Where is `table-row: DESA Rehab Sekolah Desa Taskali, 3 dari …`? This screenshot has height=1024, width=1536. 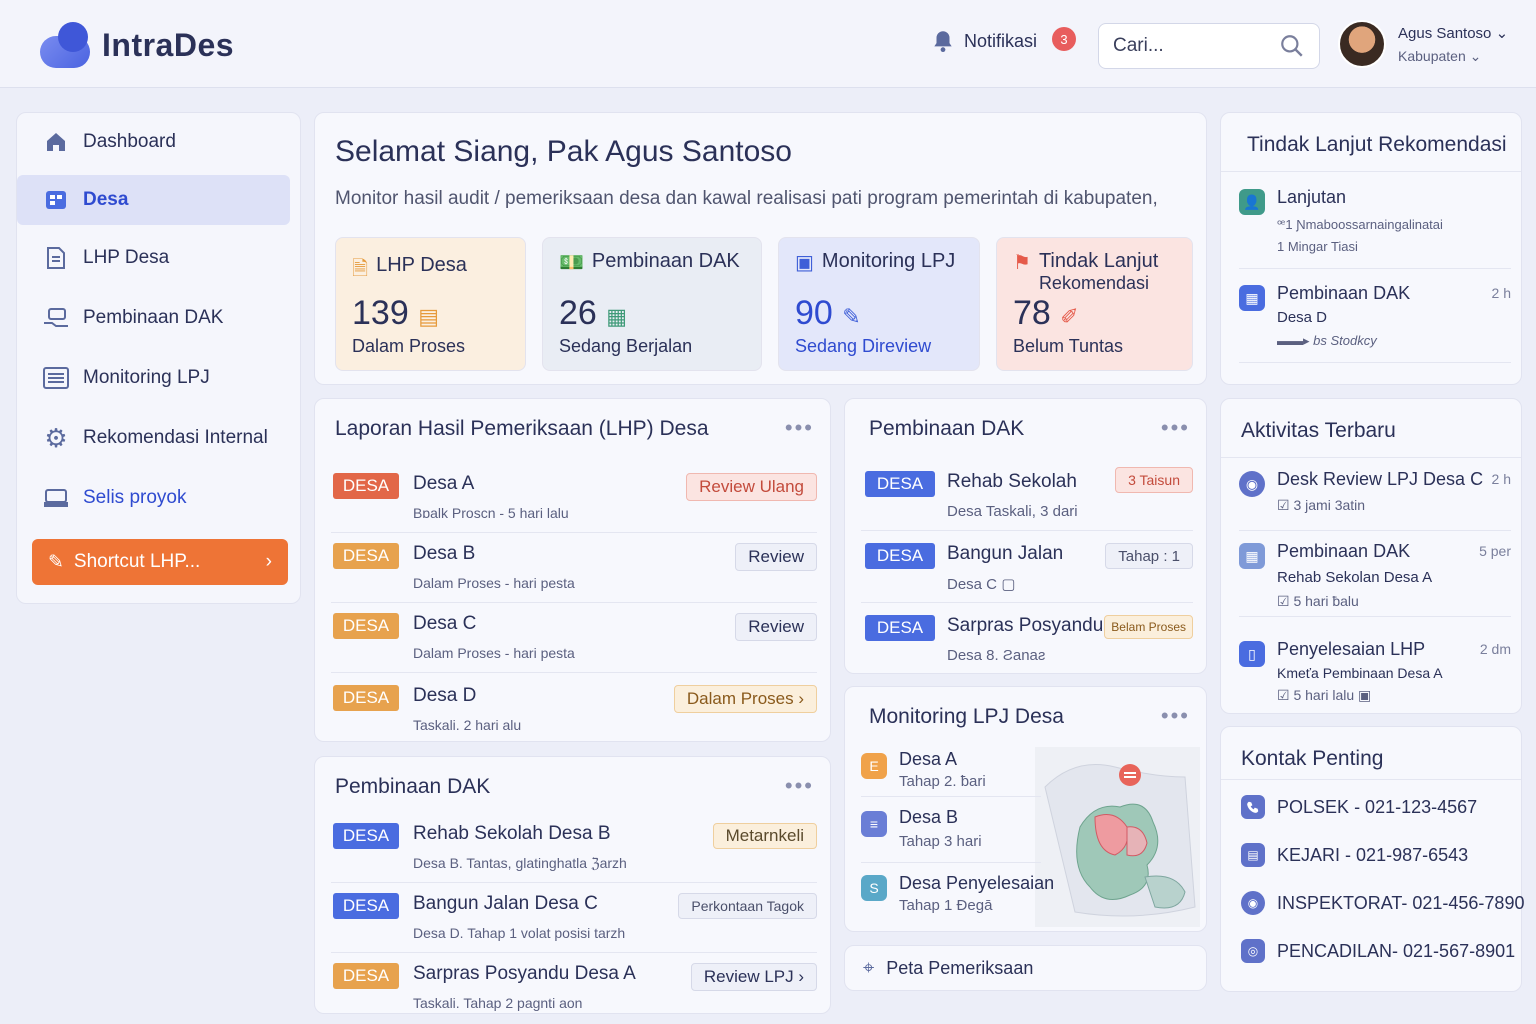
table-row: DESA Rehab Sekolah Desa Taskali, 3 dari … is located at coordinates (1027, 496).